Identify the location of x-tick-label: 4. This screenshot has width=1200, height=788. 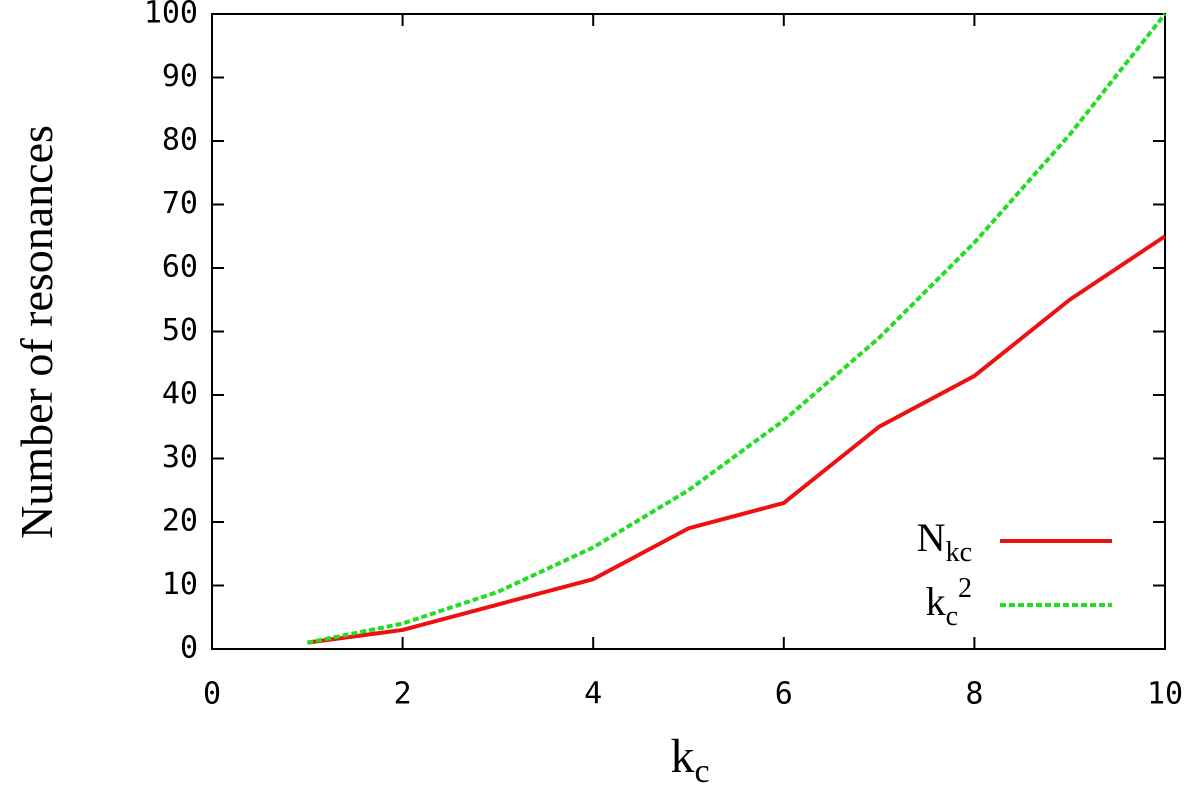
(593, 694).